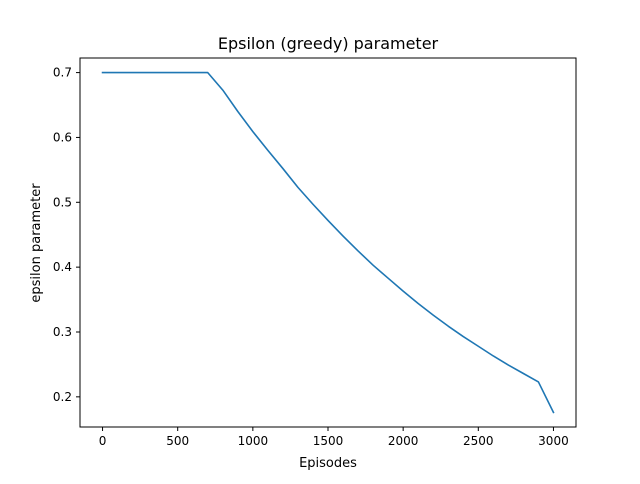 The height and width of the screenshot is (484, 640). What do you see at coordinates (62, 73) in the screenshot?
I see `y-tick-label: 0.7` at bounding box center [62, 73].